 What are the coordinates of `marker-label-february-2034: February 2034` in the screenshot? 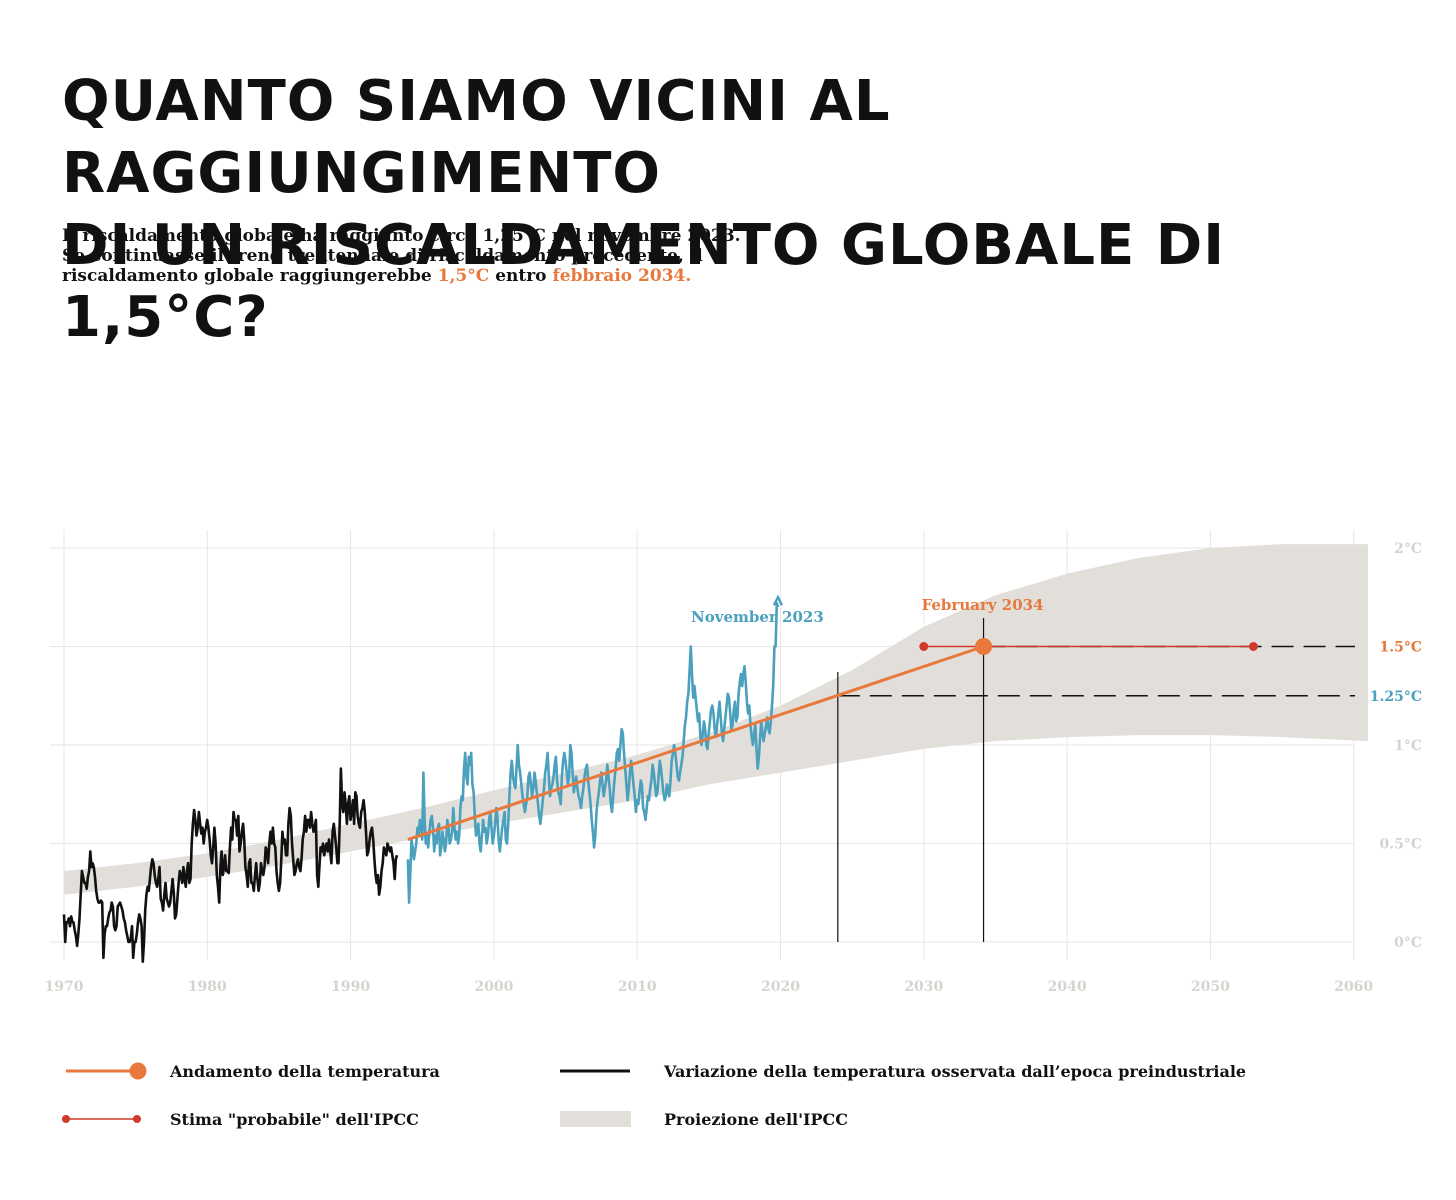 It's located at (983, 605).